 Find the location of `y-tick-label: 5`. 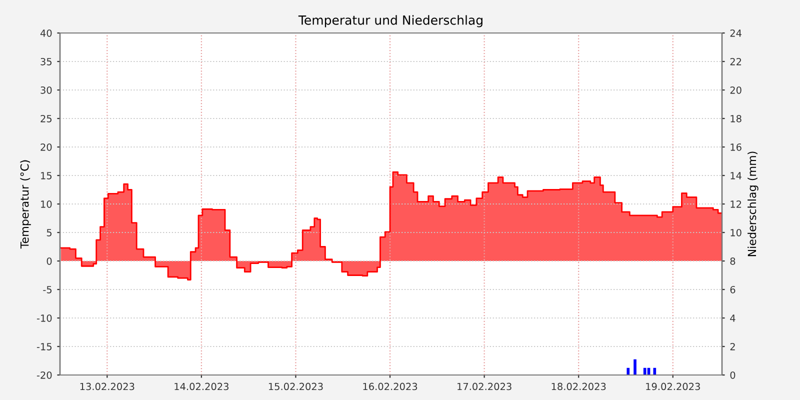

y-tick-label: 5 is located at coordinates (49, 232).